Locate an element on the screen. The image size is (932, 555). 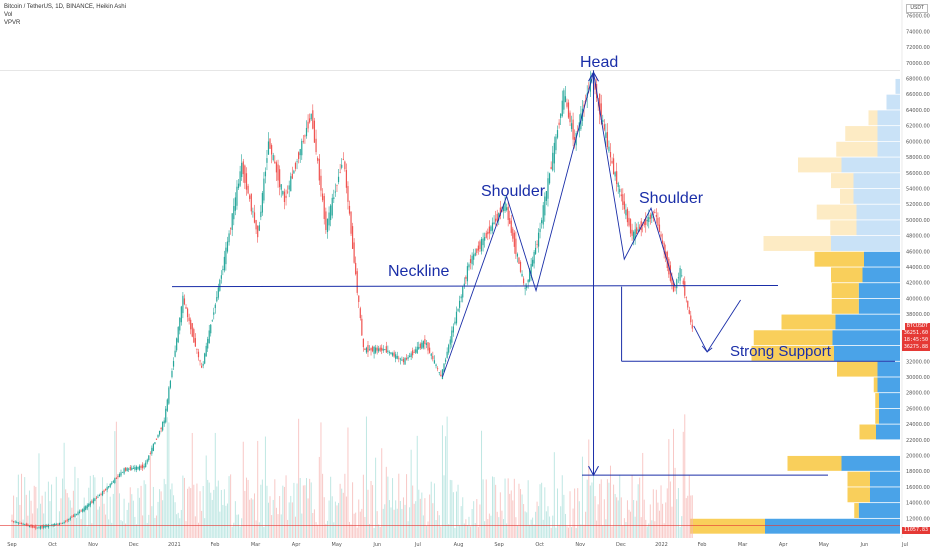
currency-selector: USDT is located at coordinates (917, 8).